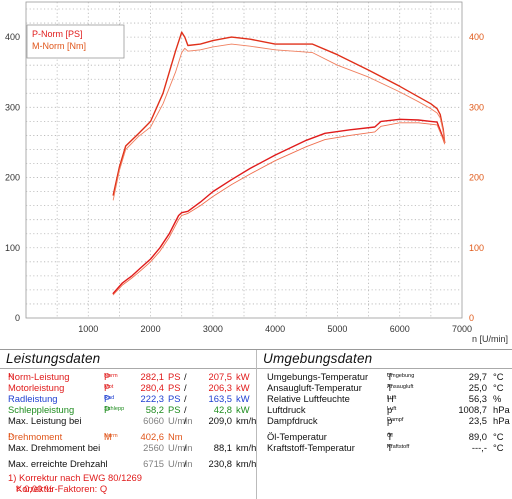 The width and height of the screenshot is (512, 499). I want to click on footnote-korrektur: 1) Korrektur nach EWG 80/1269, so click(128, 477).